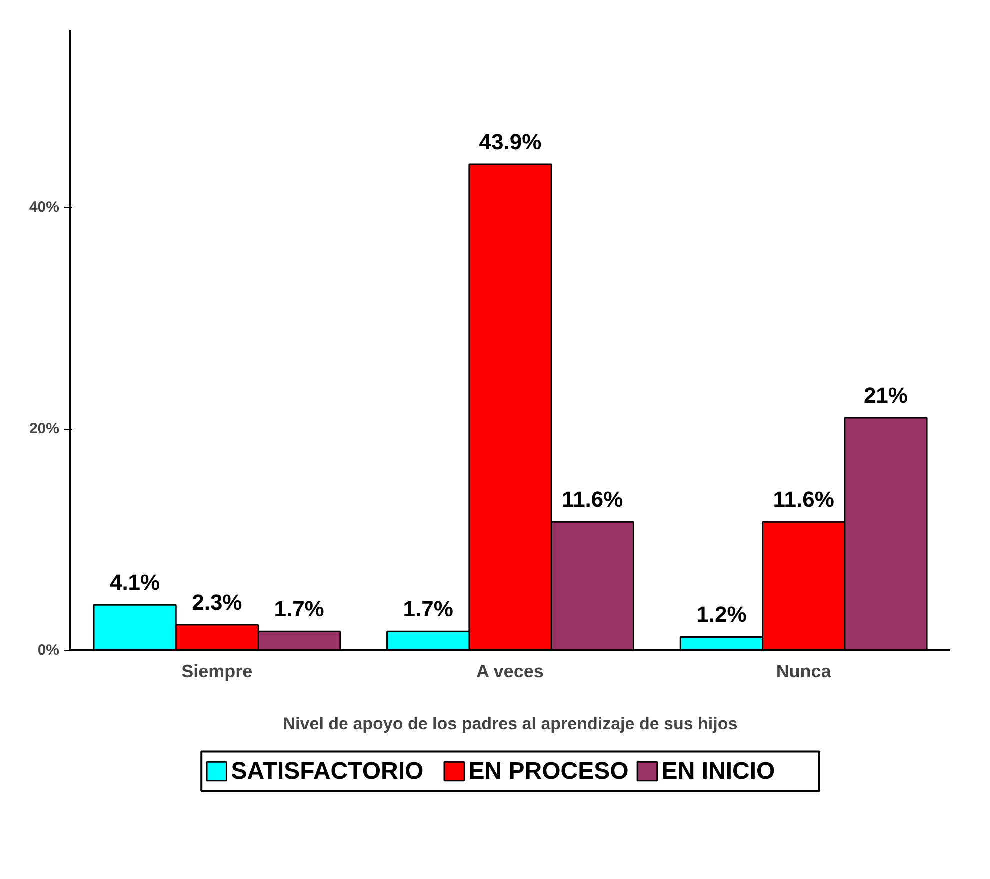 The image size is (990, 879). I want to click on legend-label: SATISFACTORIO, so click(327, 771).